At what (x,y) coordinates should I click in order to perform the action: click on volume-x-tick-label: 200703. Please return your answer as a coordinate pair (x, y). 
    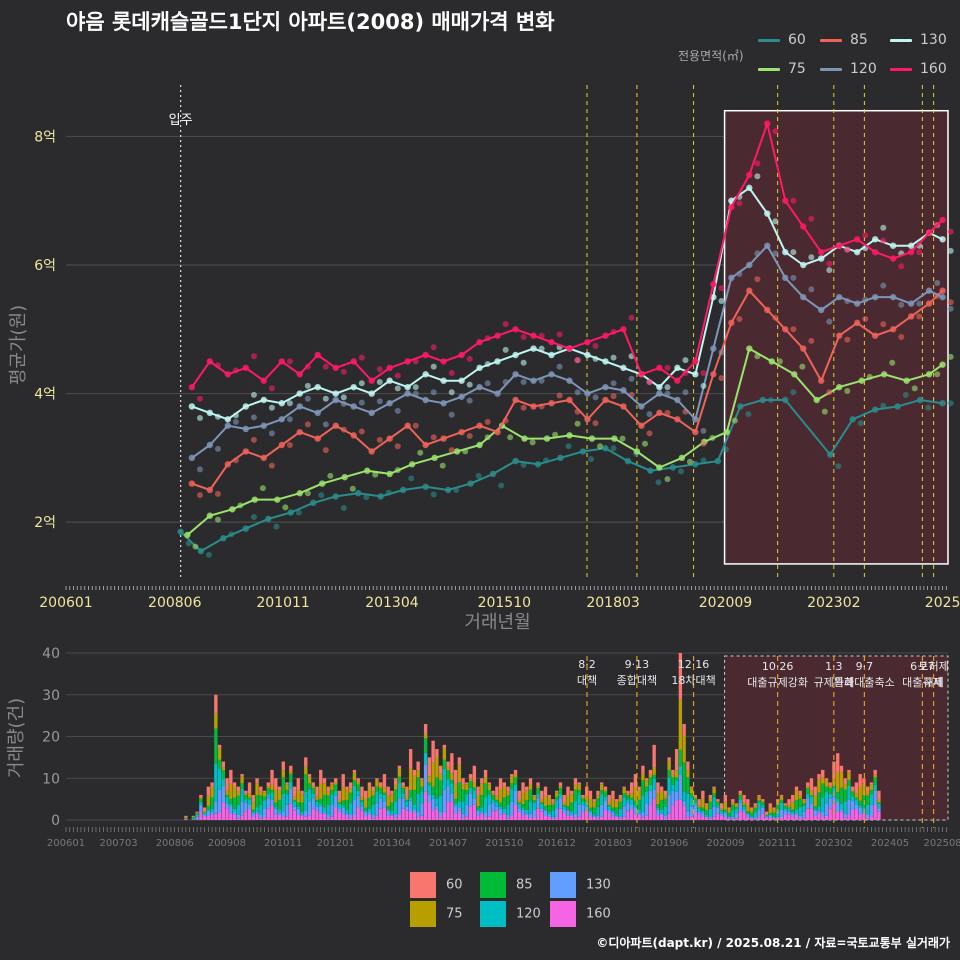
    Looking at the image, I should click on (119, 843).